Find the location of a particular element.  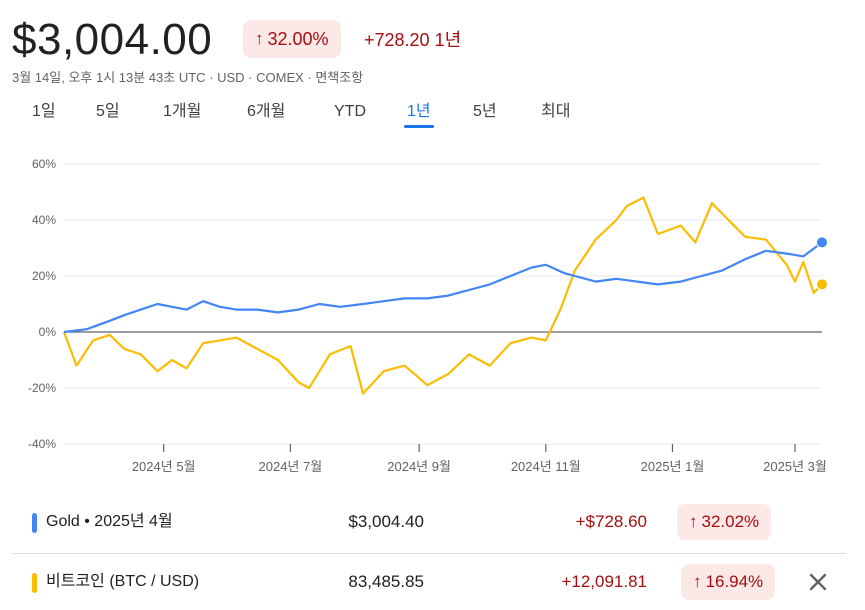

gold-last-point is located at coordinates (822, 242).